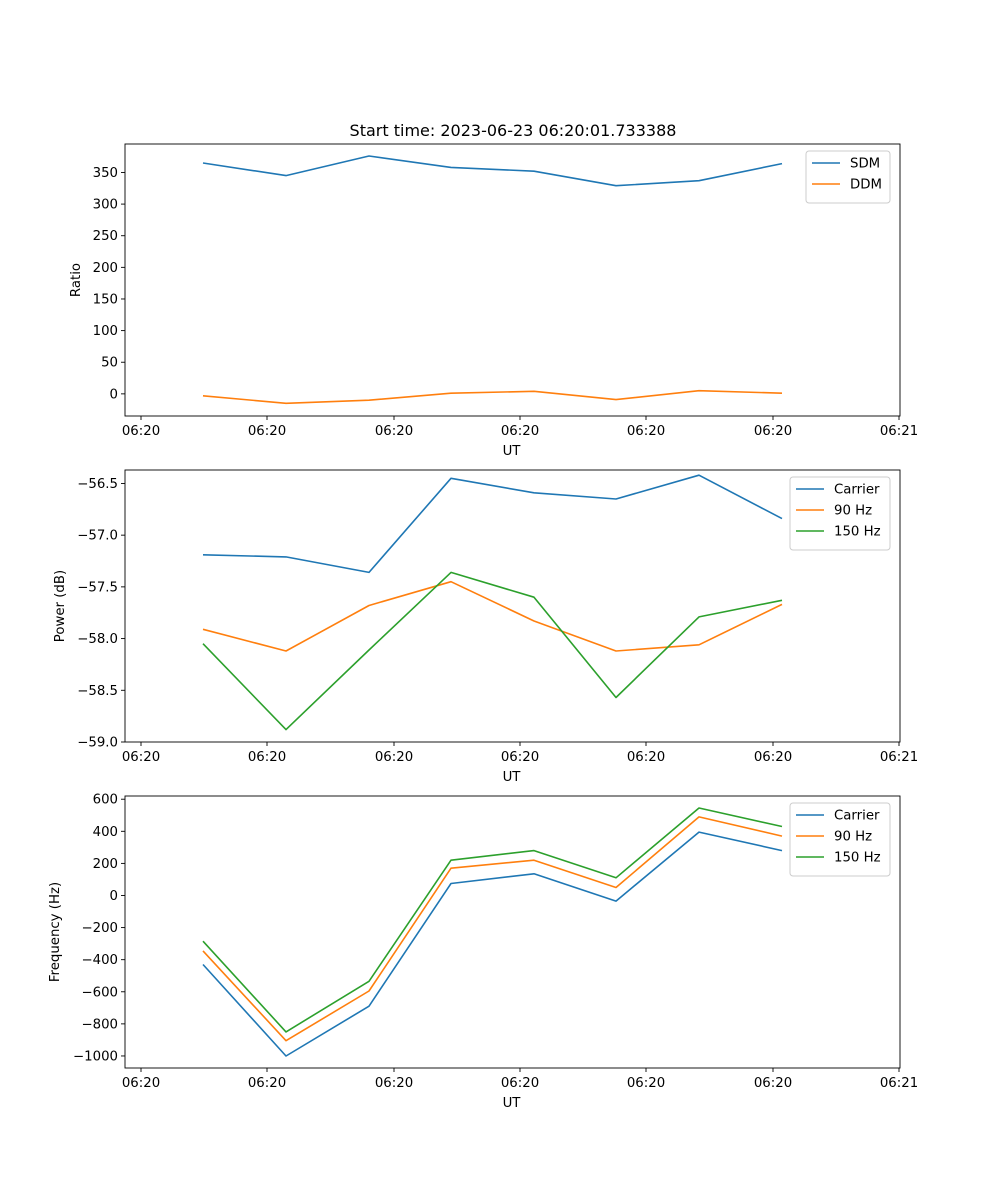 The height and width of the screenshot is (1200, 1000). Describe the element at coordinates (865, 164) in the screenshot. I see `legend-label: SDM` at that location.